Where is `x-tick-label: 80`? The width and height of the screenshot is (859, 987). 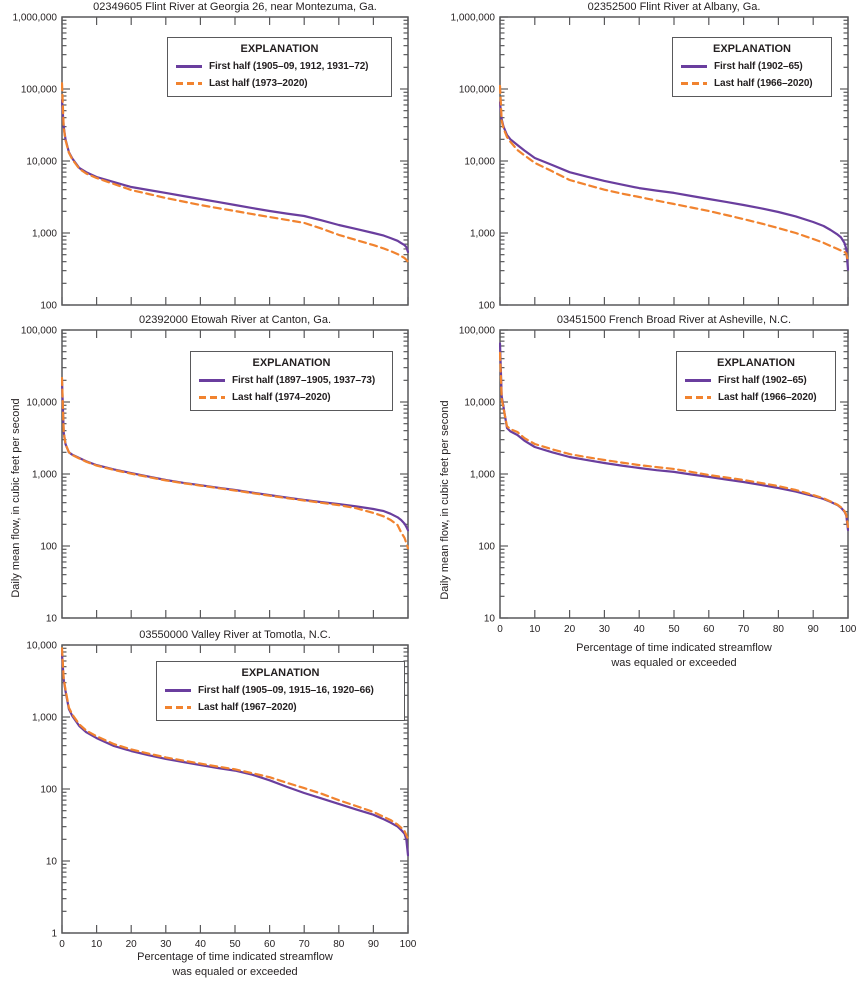 x-tick-label: 80 is located at coordinates (339, 944).